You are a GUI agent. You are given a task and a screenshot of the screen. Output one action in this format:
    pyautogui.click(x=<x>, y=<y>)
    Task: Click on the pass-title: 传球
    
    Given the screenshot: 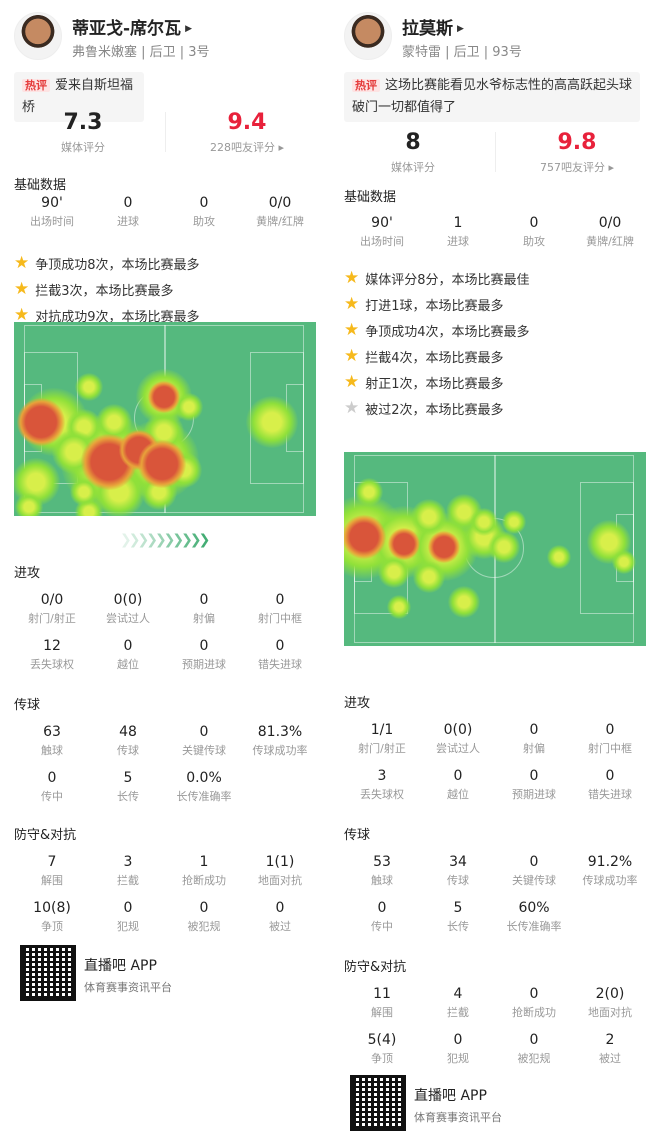 What is the action you would take?
    pyautogui.click(x=27, y=705)
    